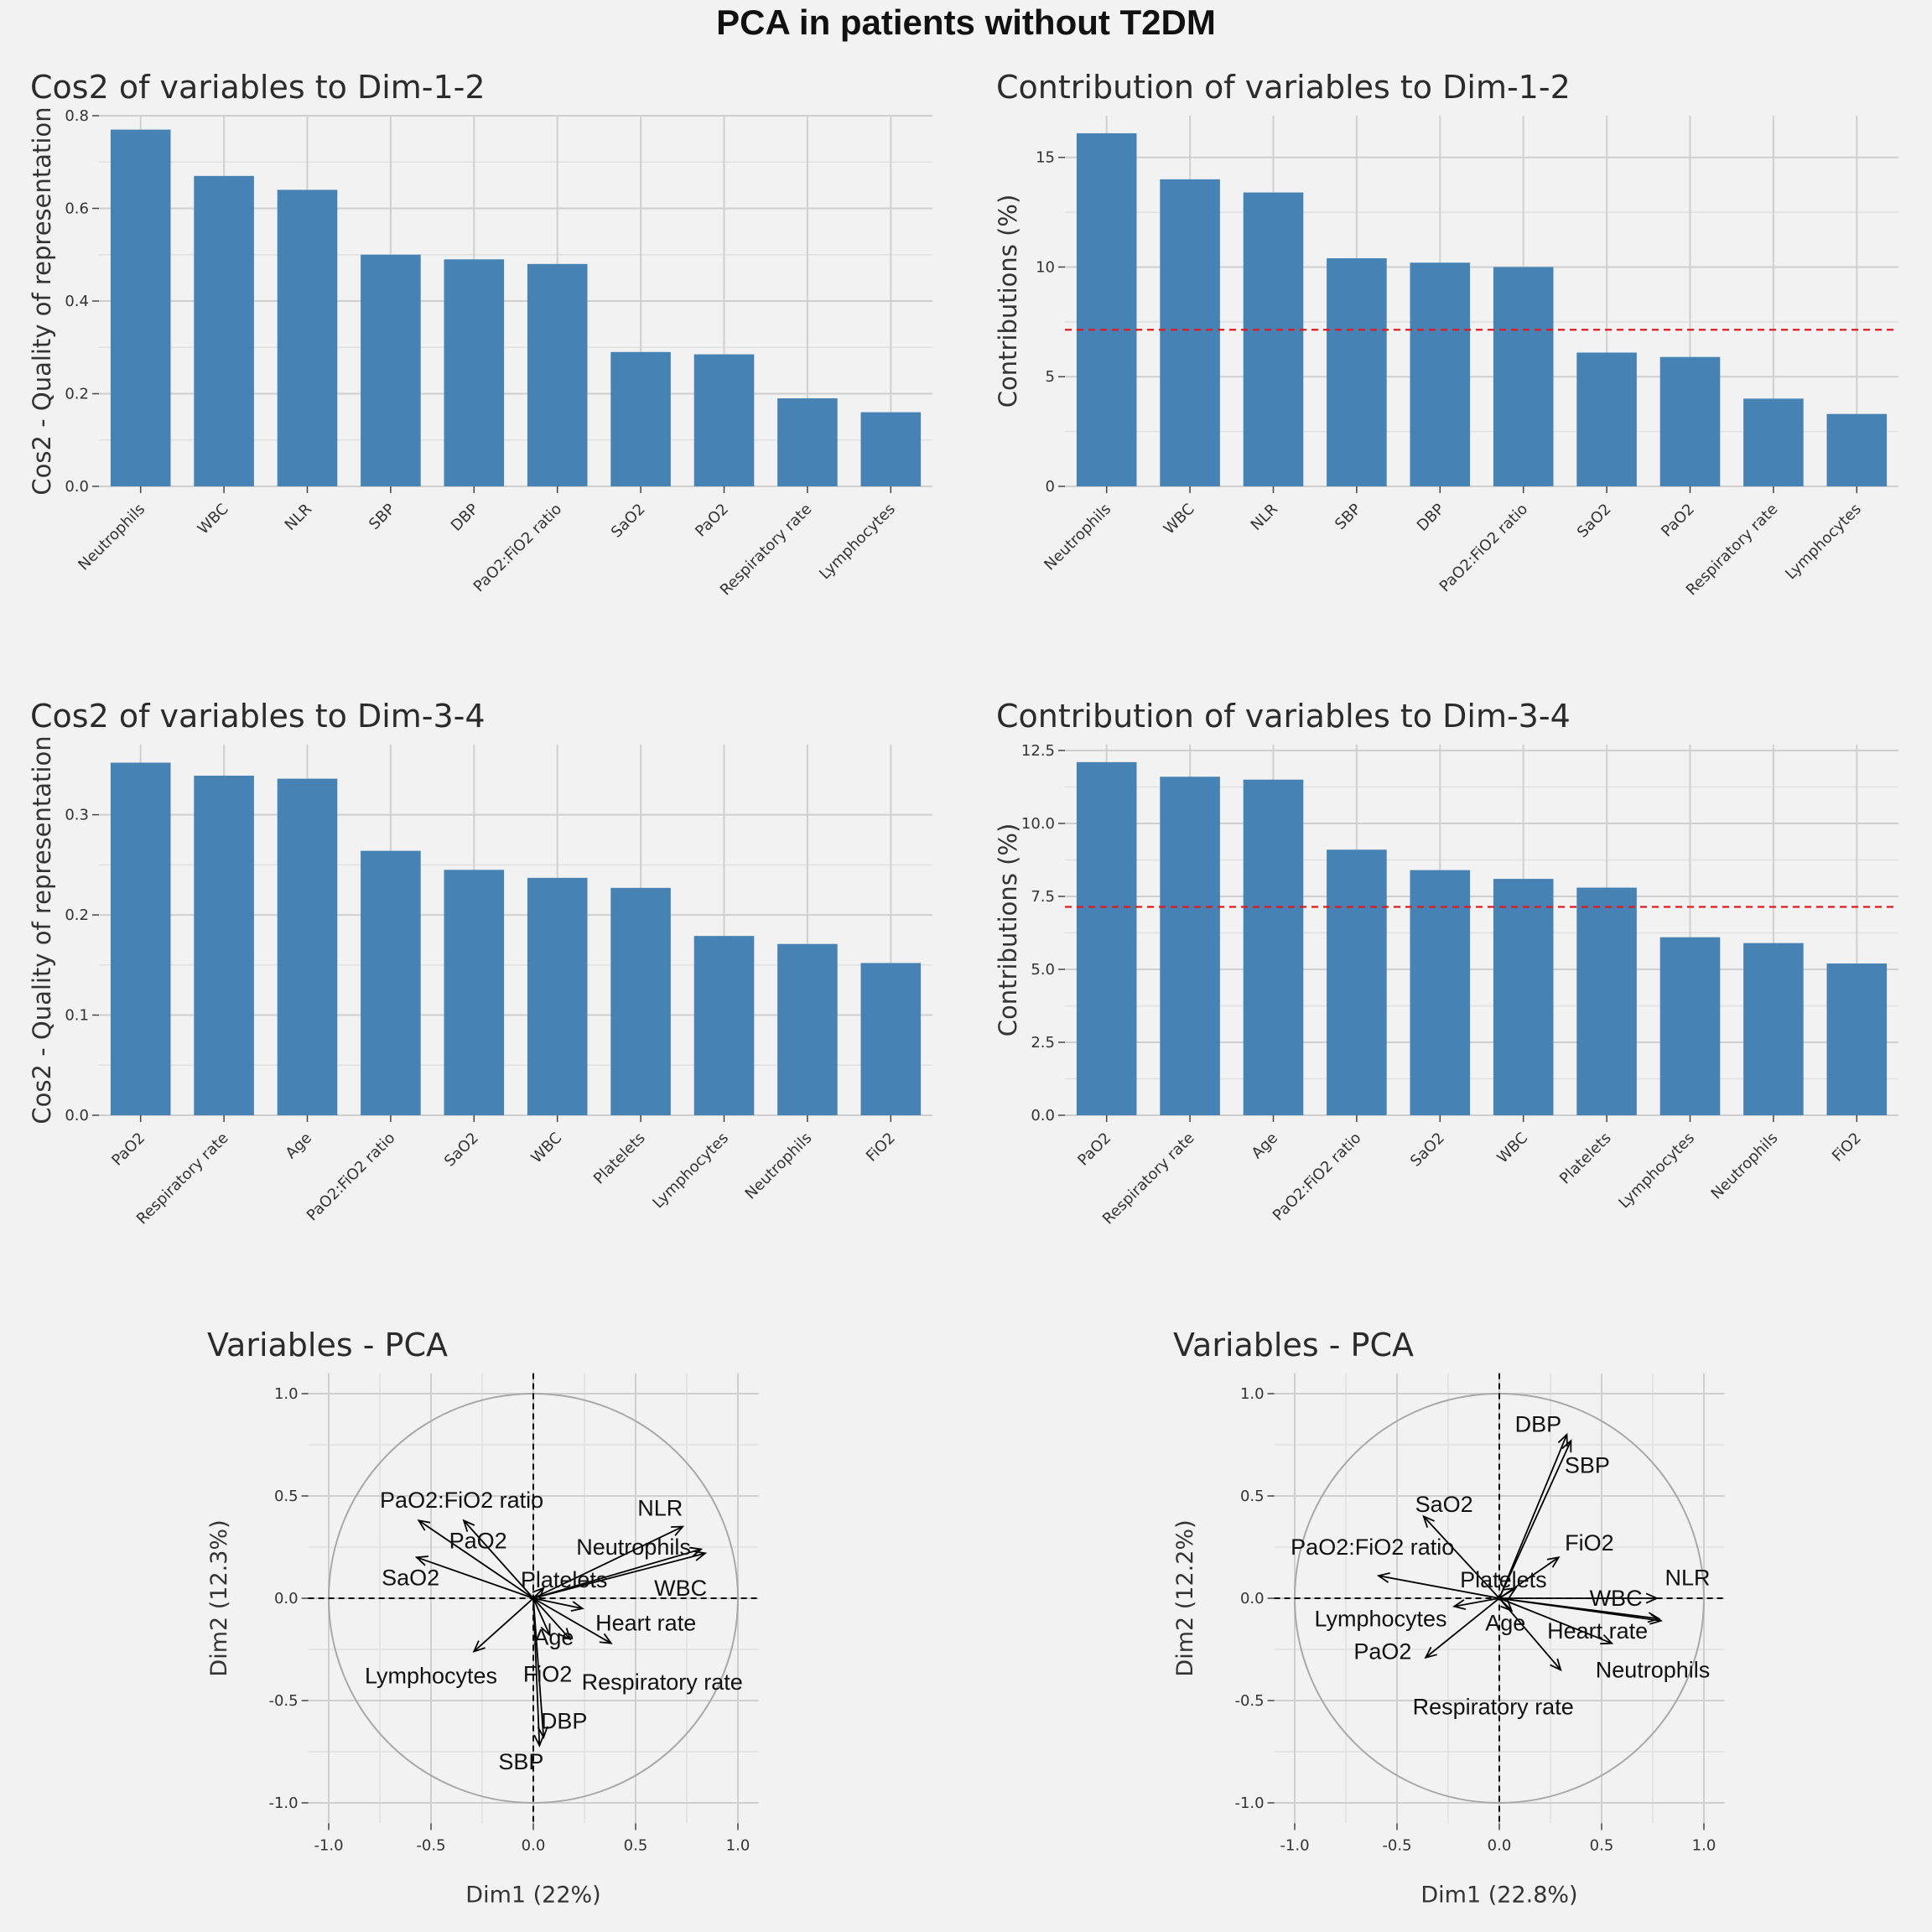  Describe the element at coordinates (1038, 824) in the screenshot. I see `y-tick-label: 10.0` at that location.